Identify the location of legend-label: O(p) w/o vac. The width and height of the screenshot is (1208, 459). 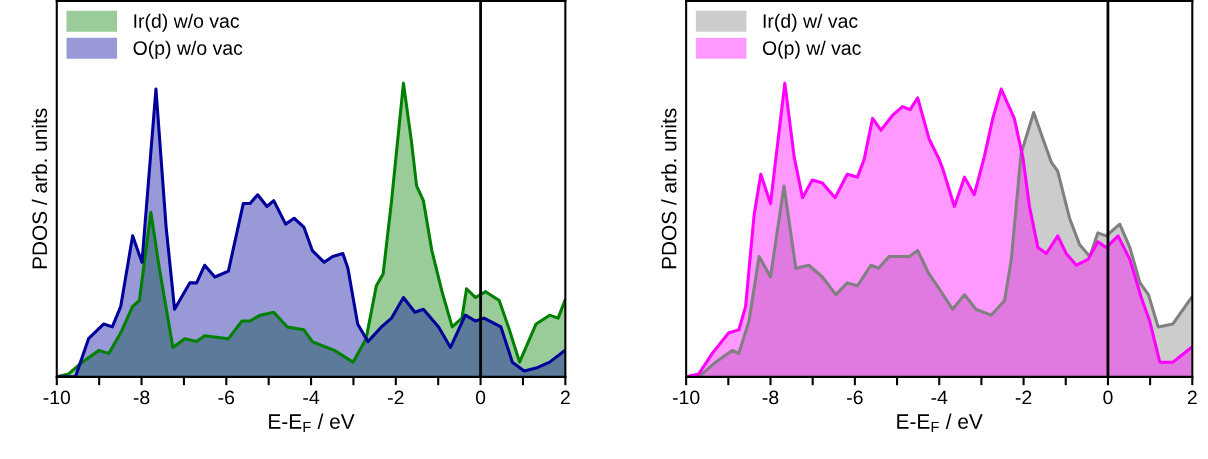
(188, 49).